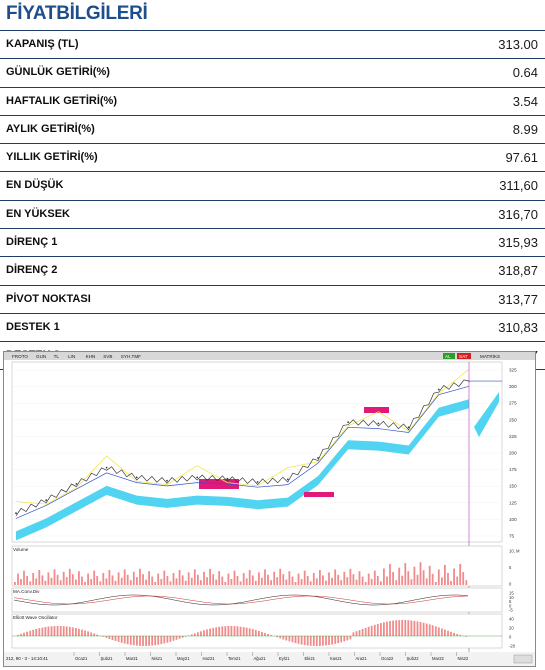 Image resolution: width=545 pixels, height=670 pixels. What do you see at coordinates (20, 356) in the screenshot?
I see `toolbar-item: FROTO` at bounding box center [20, 356].